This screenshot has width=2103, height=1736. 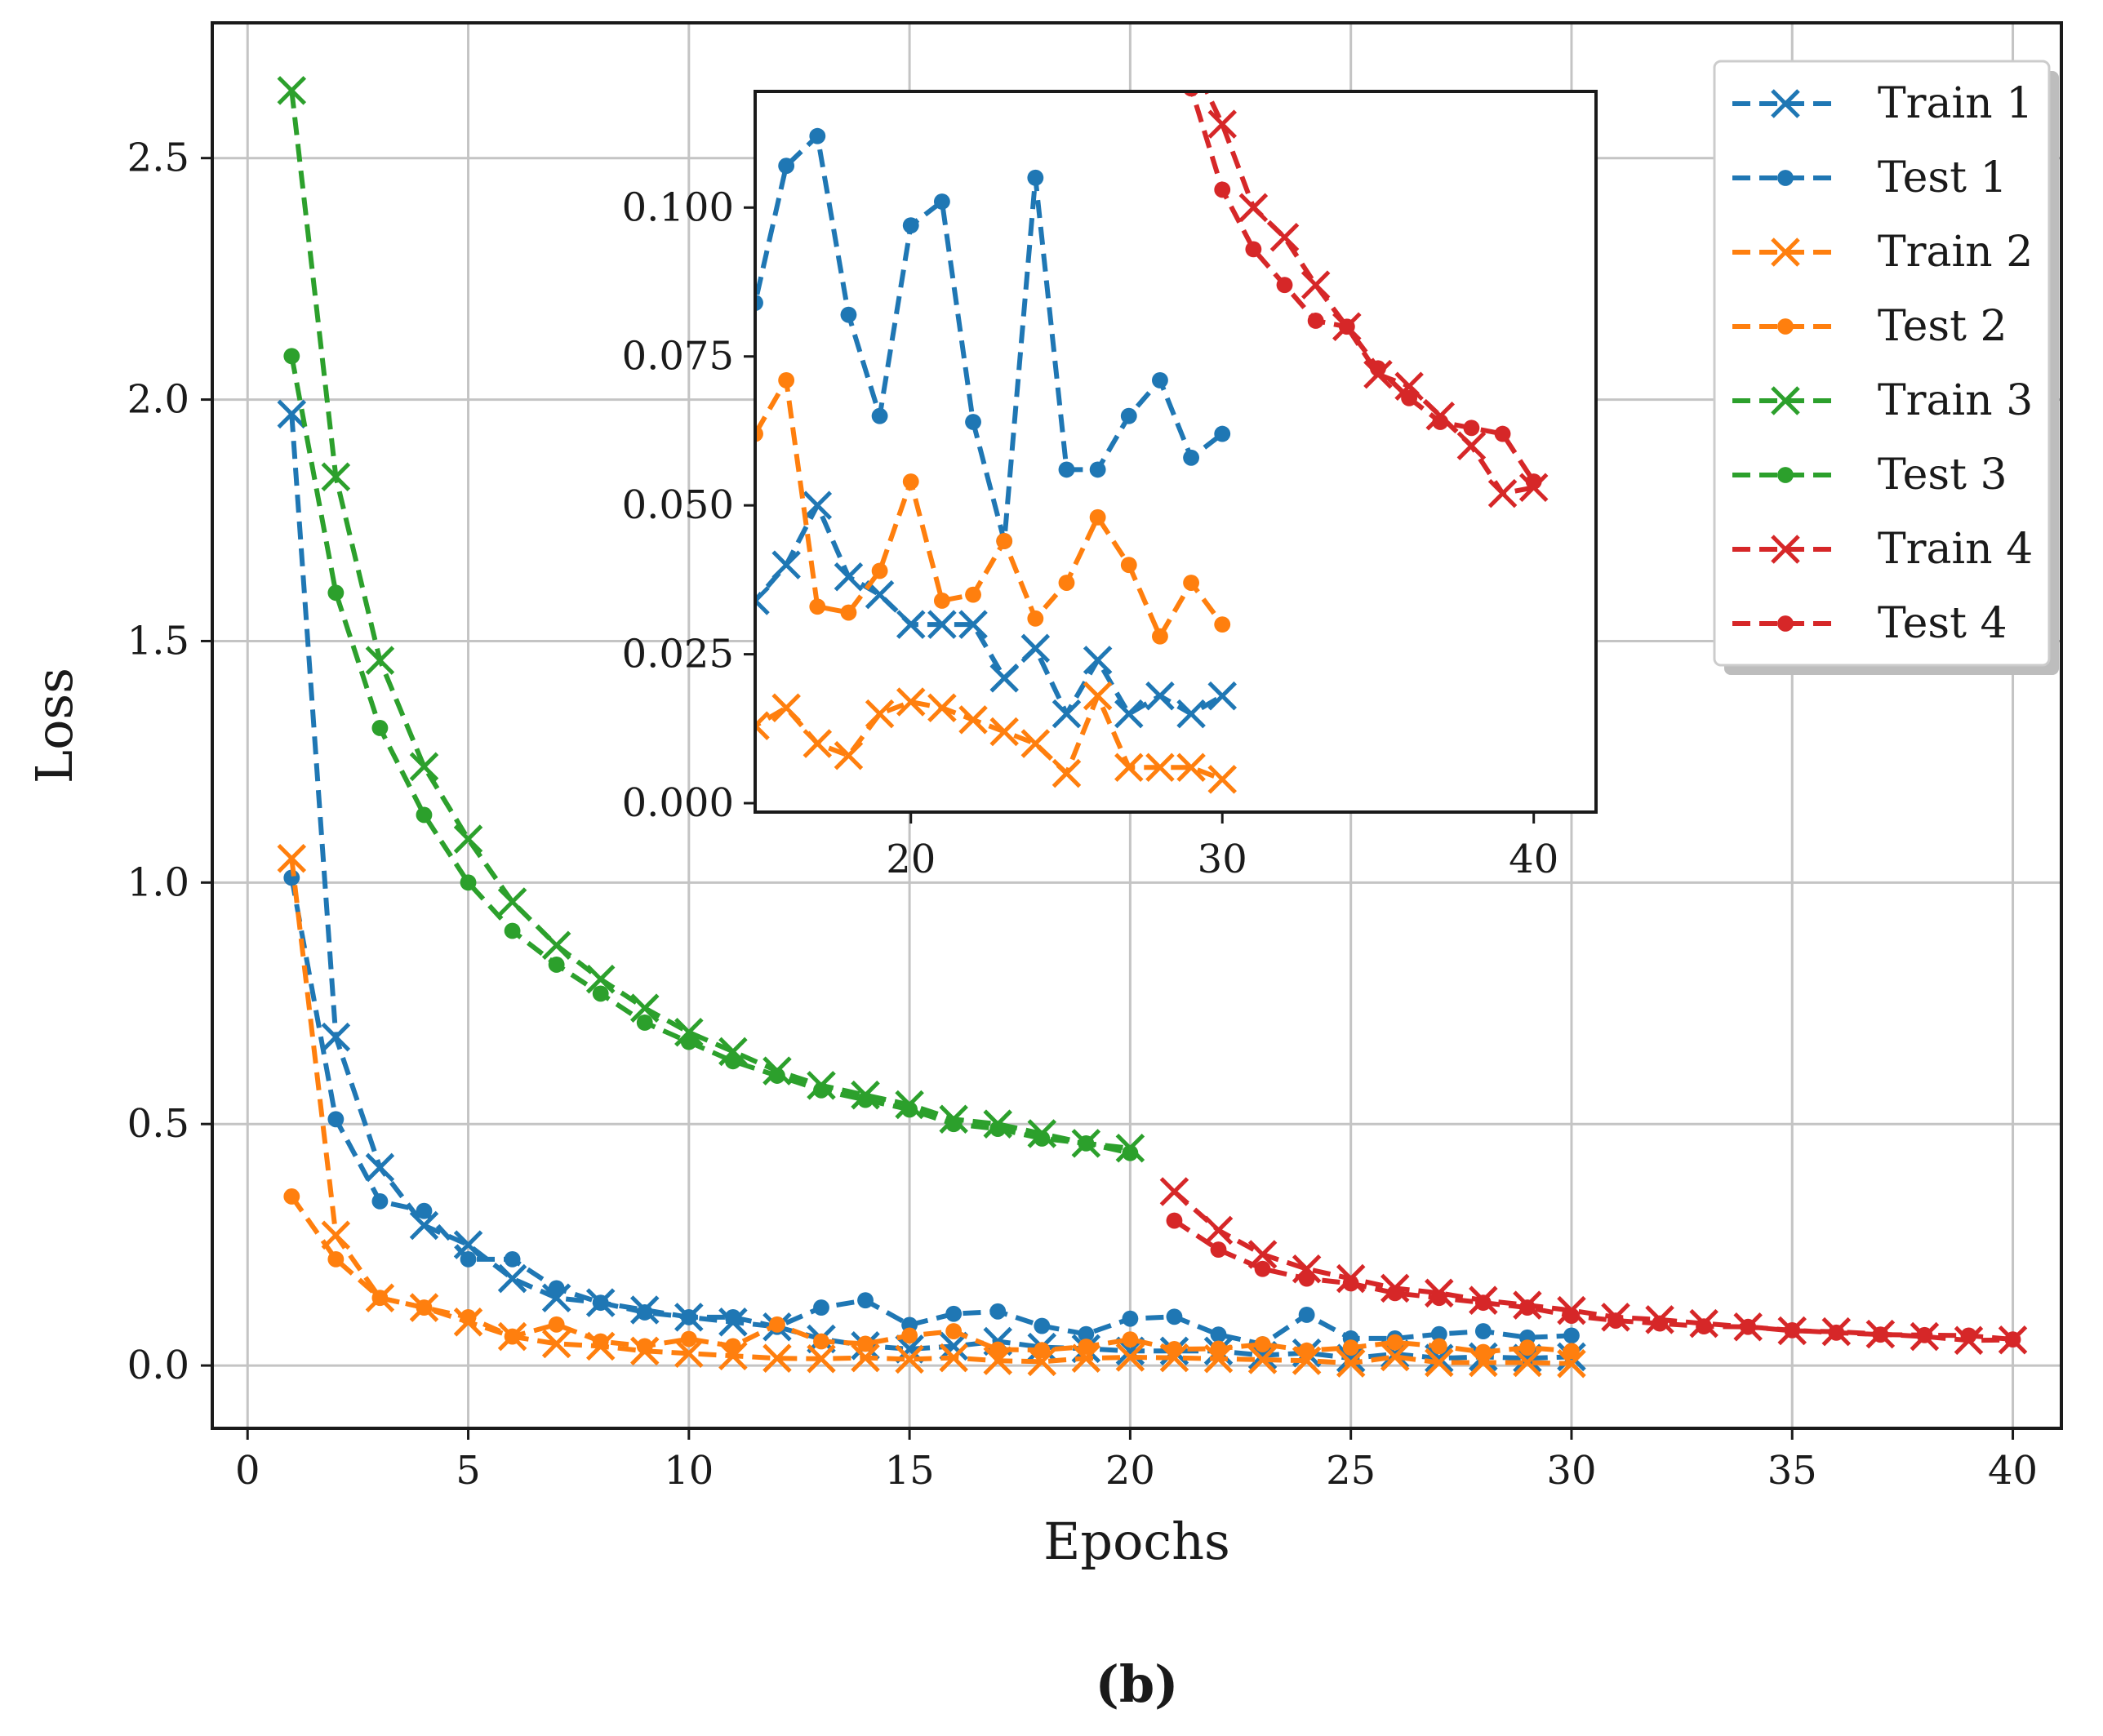 I want to click on y-tick-label: 2.5, so click(x=158, y=158).